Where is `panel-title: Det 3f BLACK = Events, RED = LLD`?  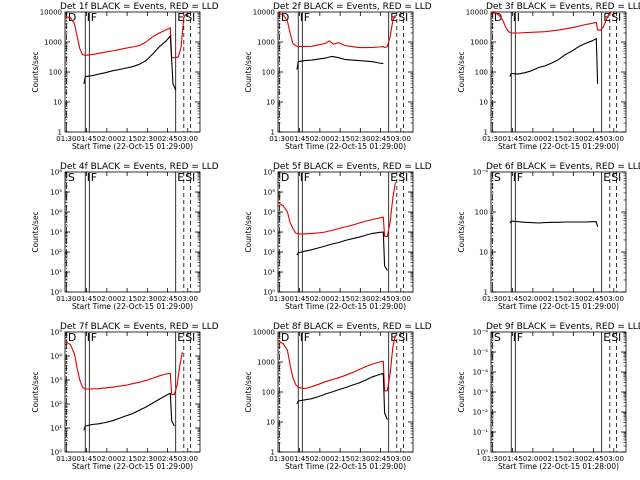 panel-title: Det 3f BLACK = Events, RED = LLD is located at coordinates (563, 7).